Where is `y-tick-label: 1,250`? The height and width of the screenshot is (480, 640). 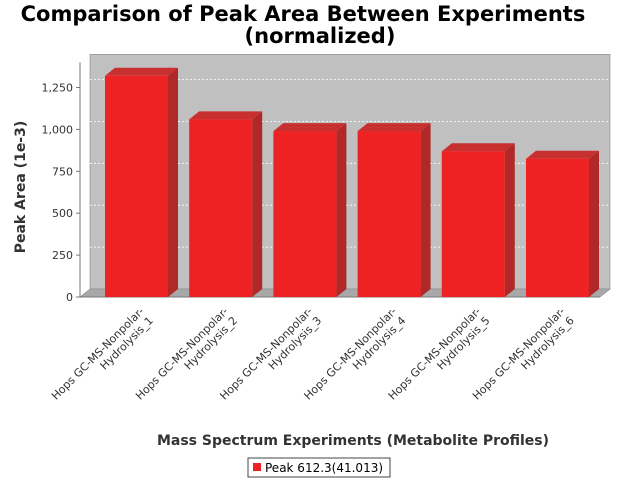 y-tick-label: 1,250 is located at coordinates (58, 88).